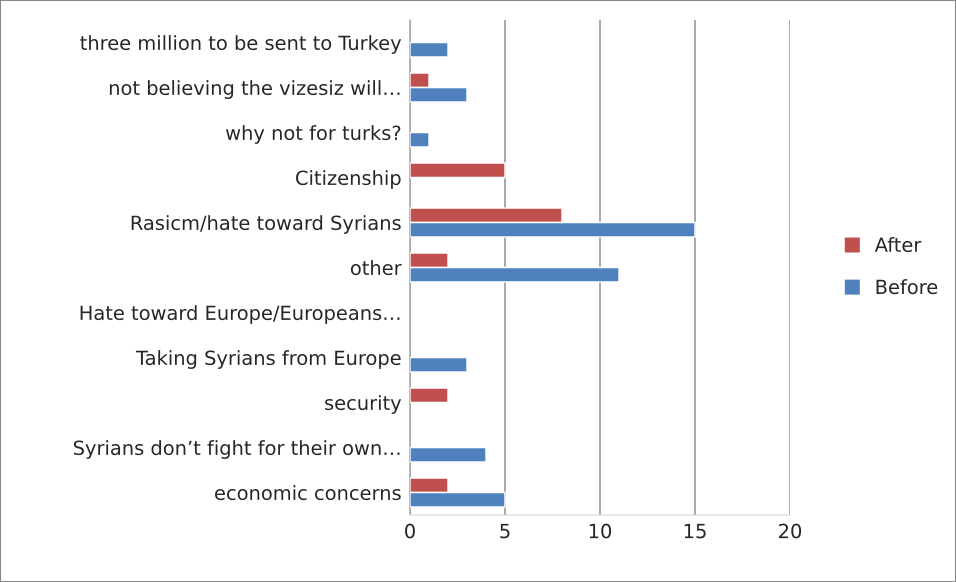 The height and width of the screenshot is (582, 956). I want to click on x-tick-label: 0, so click(410, 531).